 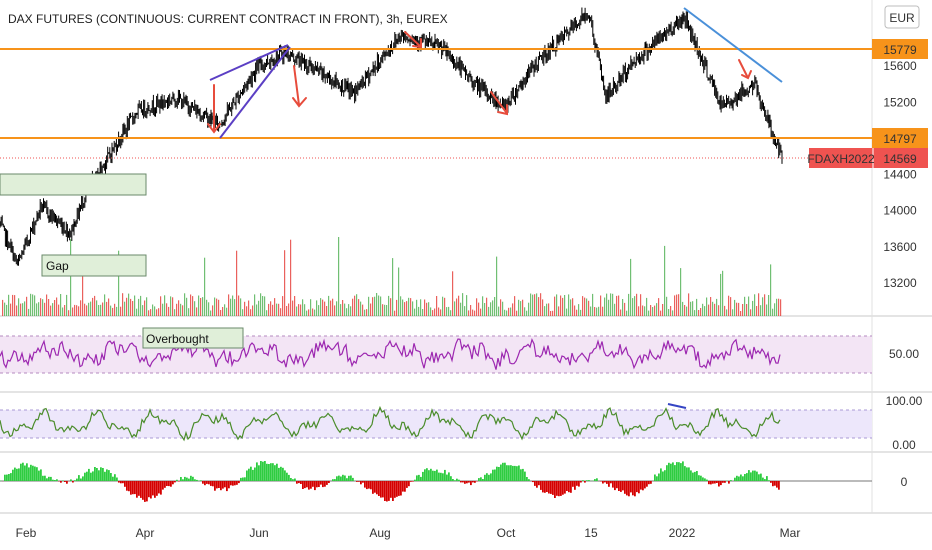 I want to click on ticker-price-badge, so click(x=868, y=158).